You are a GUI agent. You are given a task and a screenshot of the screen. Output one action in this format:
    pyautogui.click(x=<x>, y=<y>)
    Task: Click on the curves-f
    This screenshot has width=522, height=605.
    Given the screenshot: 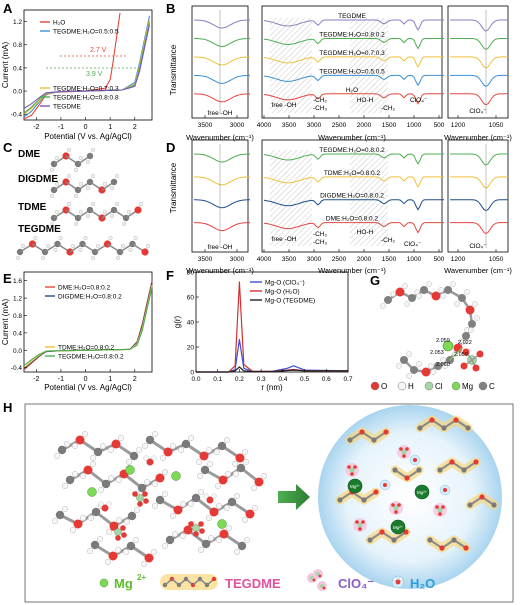 What is the action you would take?
    pyautogui.click(x=272, y=327)
    